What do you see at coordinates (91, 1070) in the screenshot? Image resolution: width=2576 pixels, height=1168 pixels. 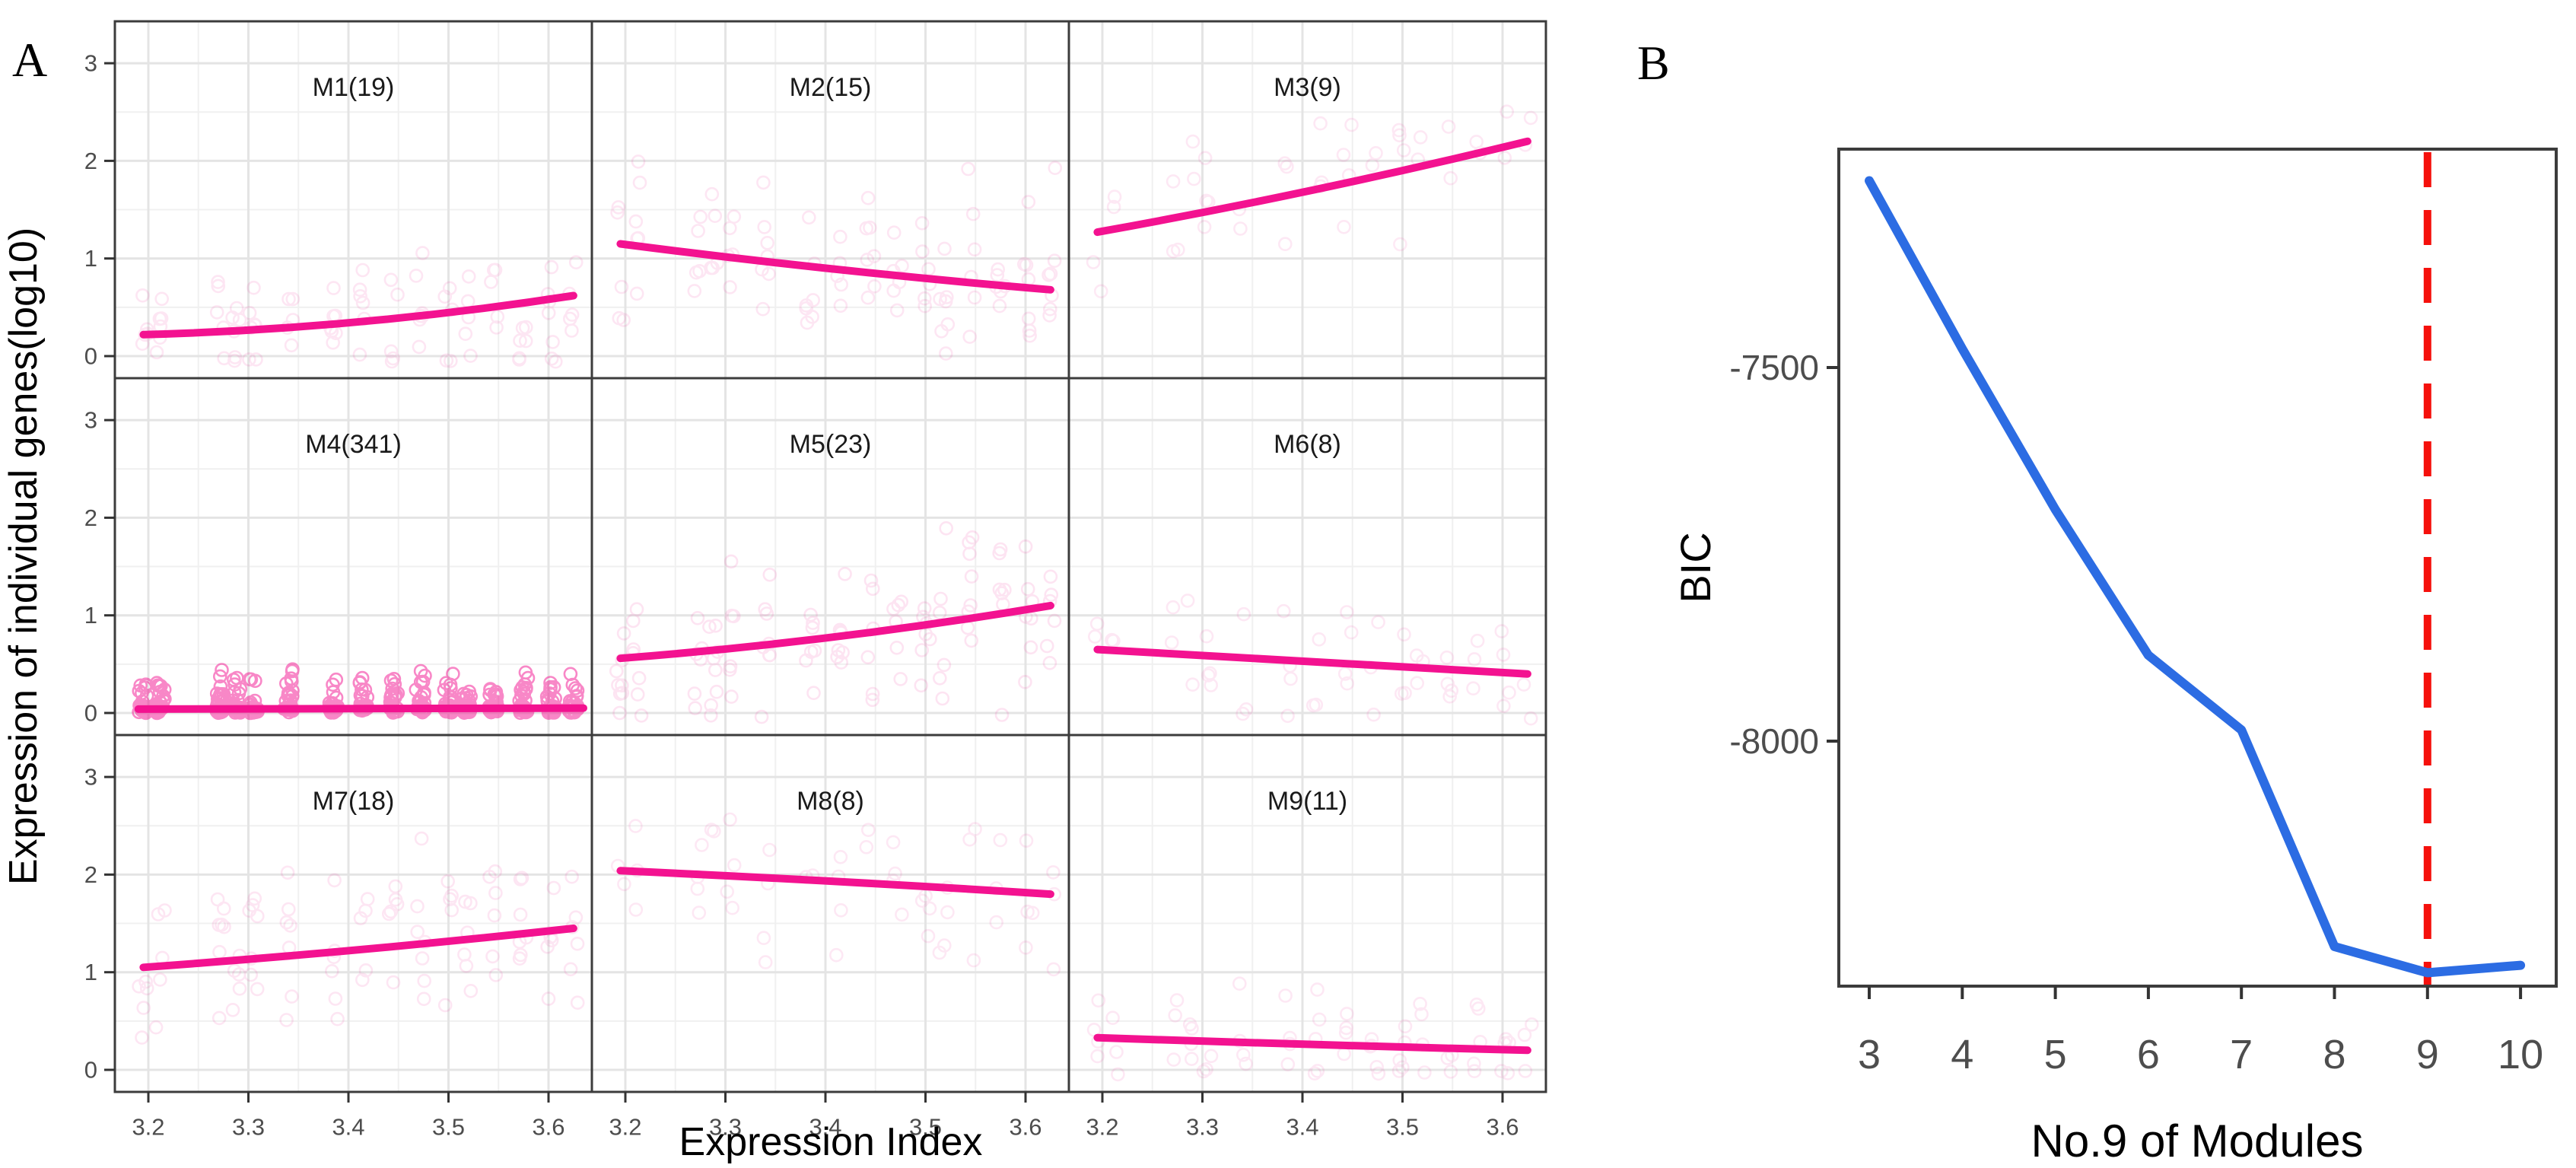 I see `y-tick-label: 0` at bounding box center [91, 1070].